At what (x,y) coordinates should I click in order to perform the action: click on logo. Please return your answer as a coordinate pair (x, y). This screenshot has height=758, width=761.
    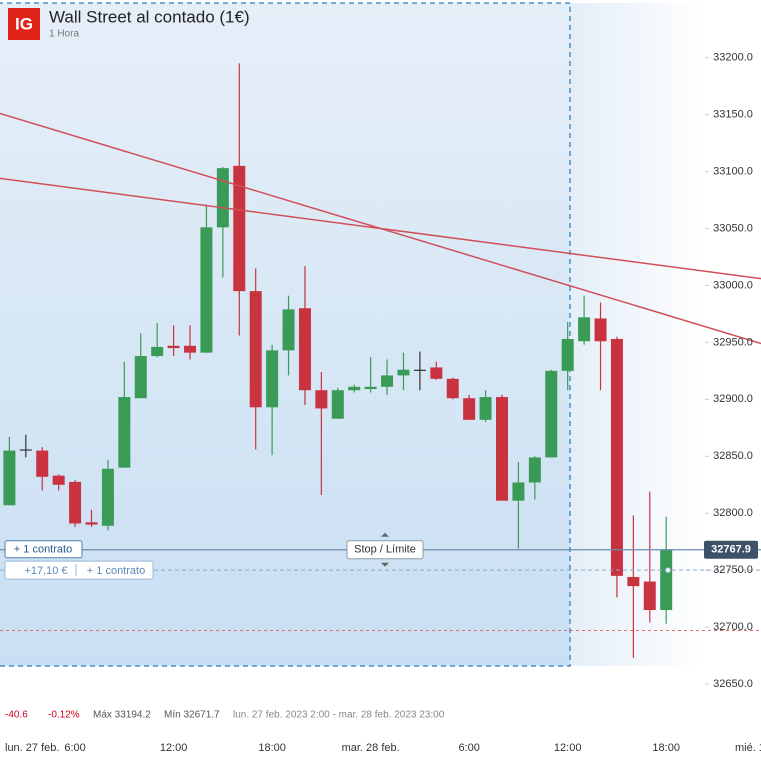
    Looking at the image, I should click on (24, 24).